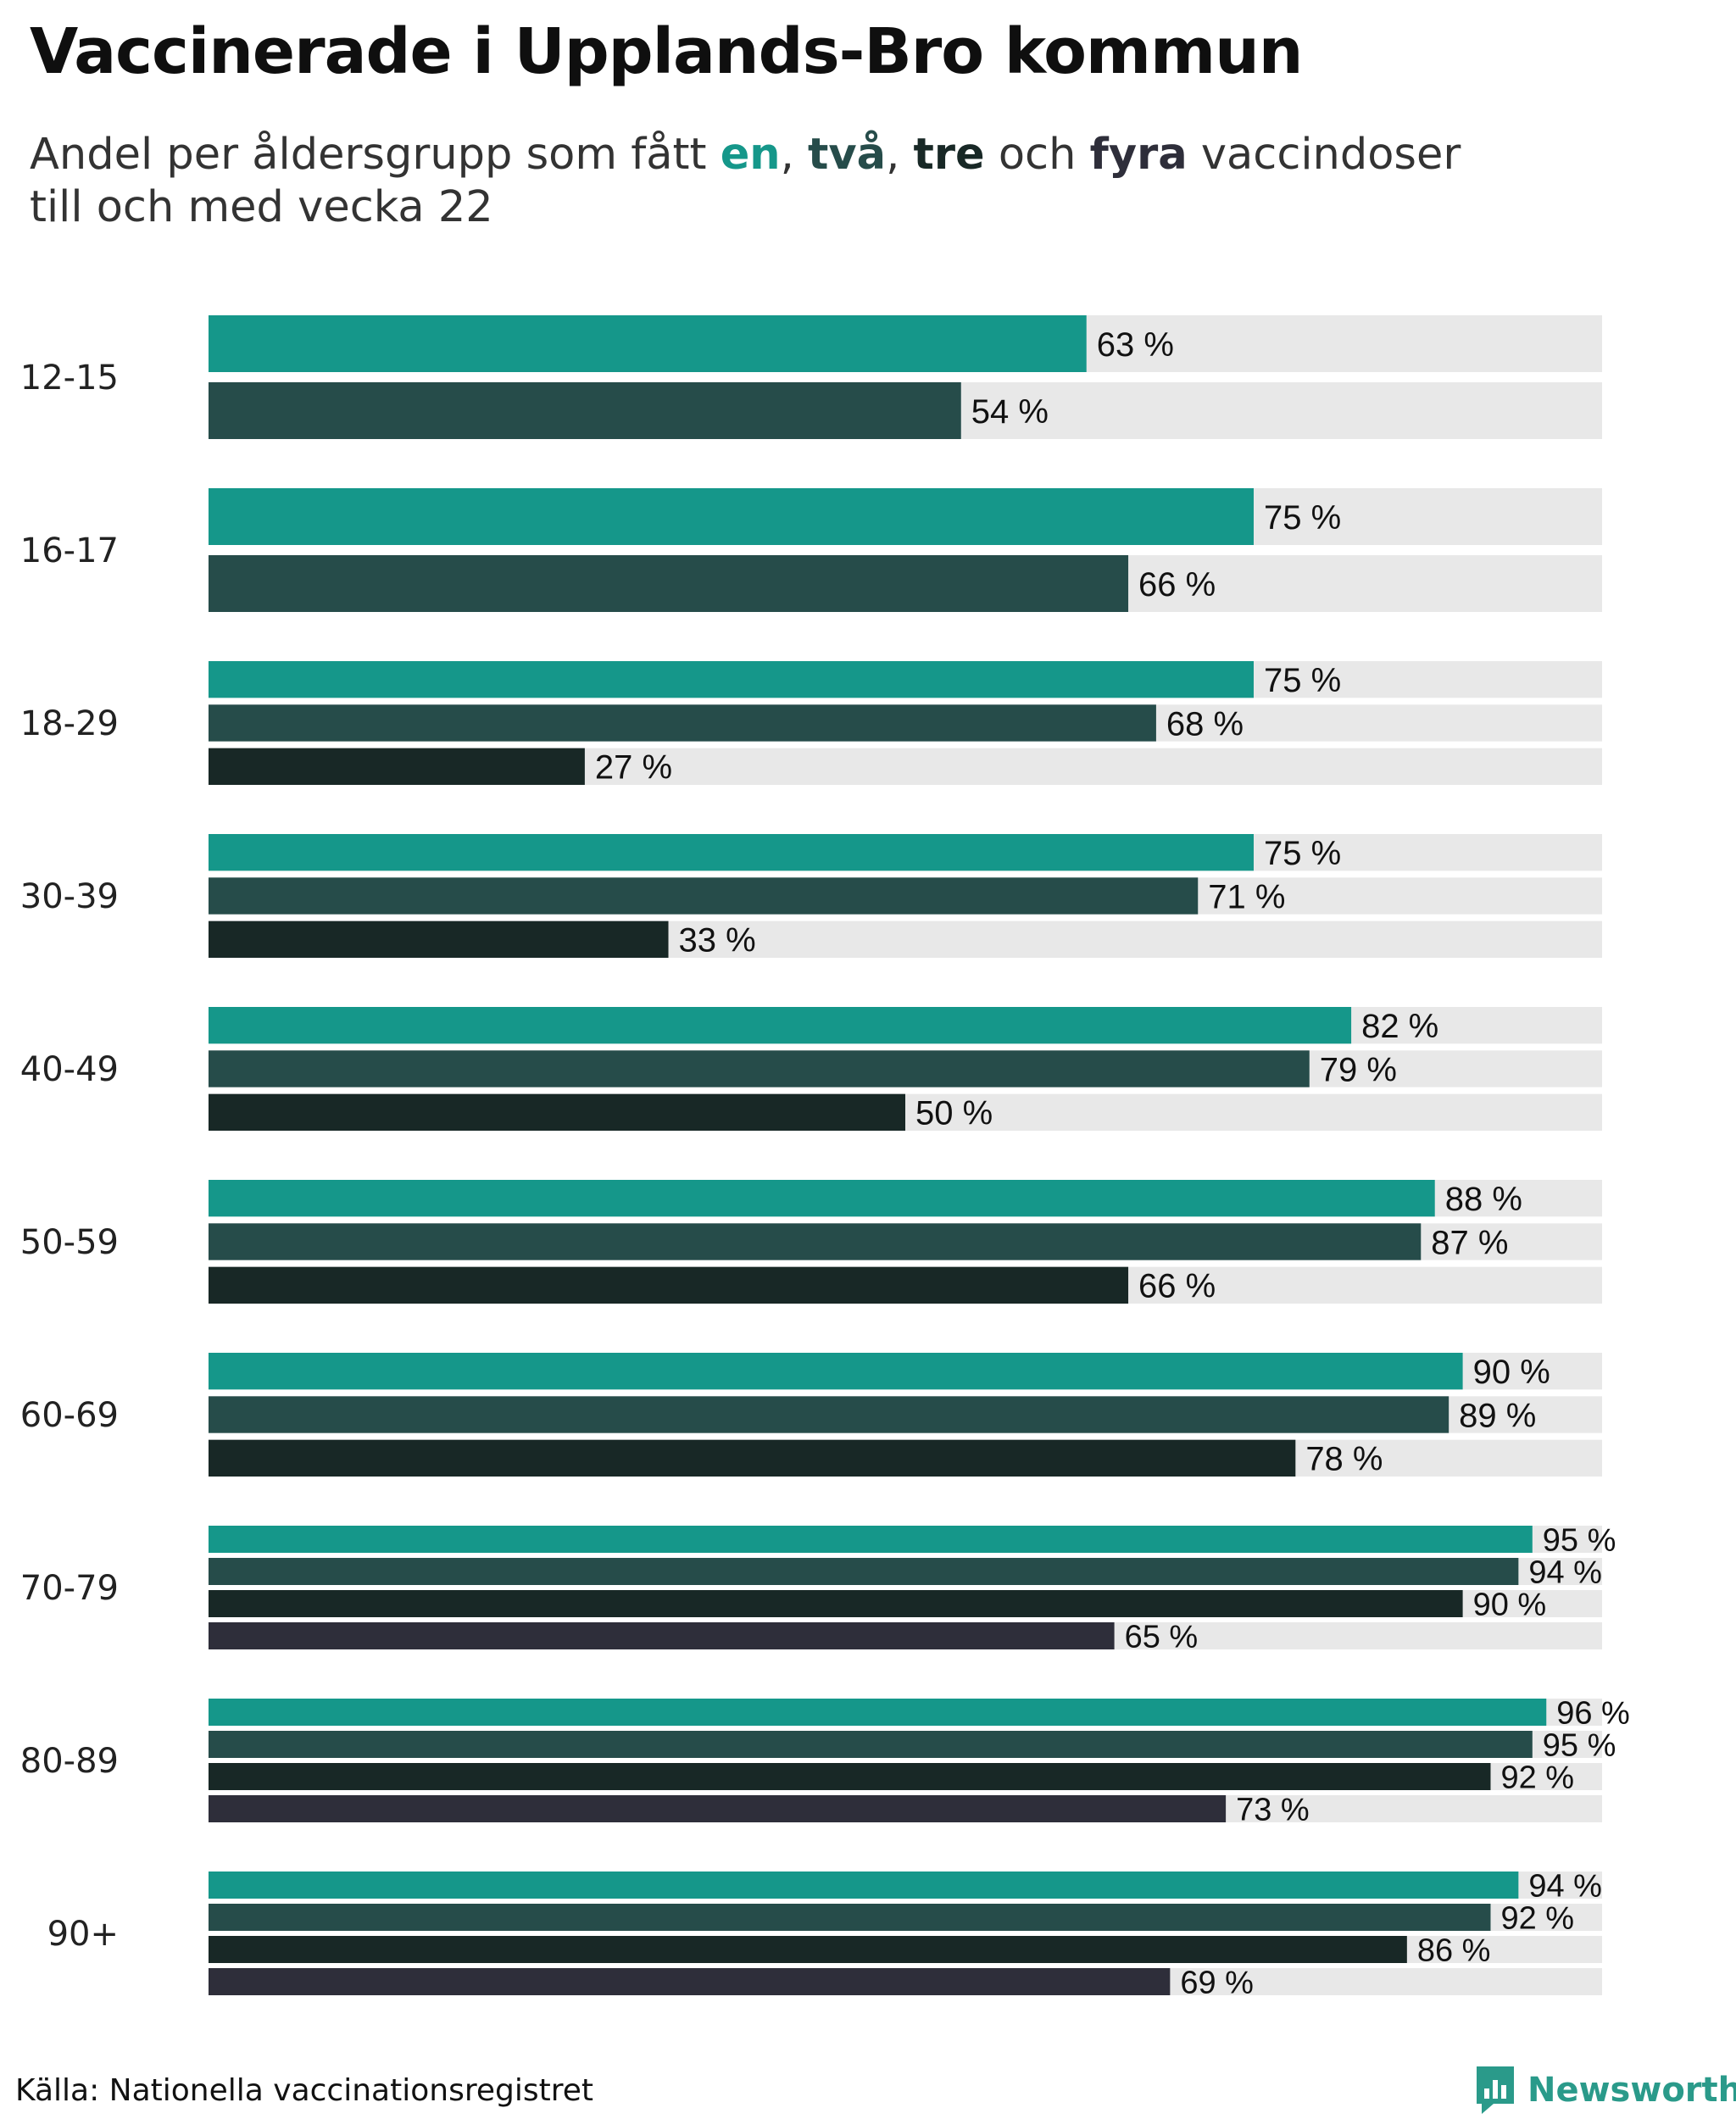 The height and width of the screenshot is (2119, 1736). I want to click on legend-dose4: fyra, so click(1138, 155).